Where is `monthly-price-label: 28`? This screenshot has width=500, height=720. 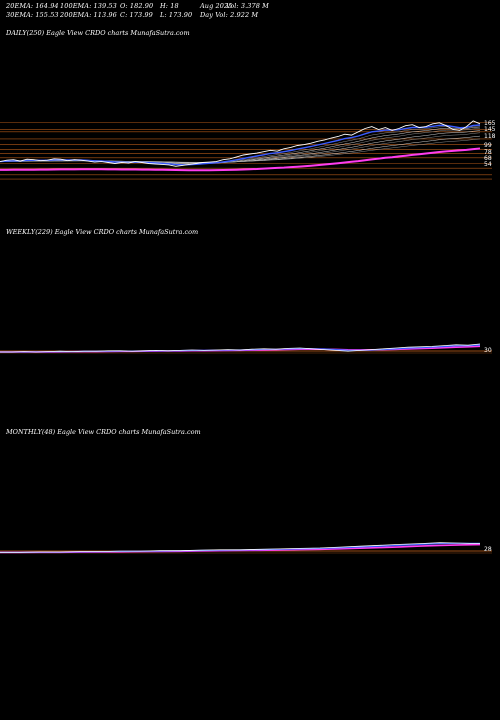 monthly-price-label: 28 is located at coordinates (488, 549).